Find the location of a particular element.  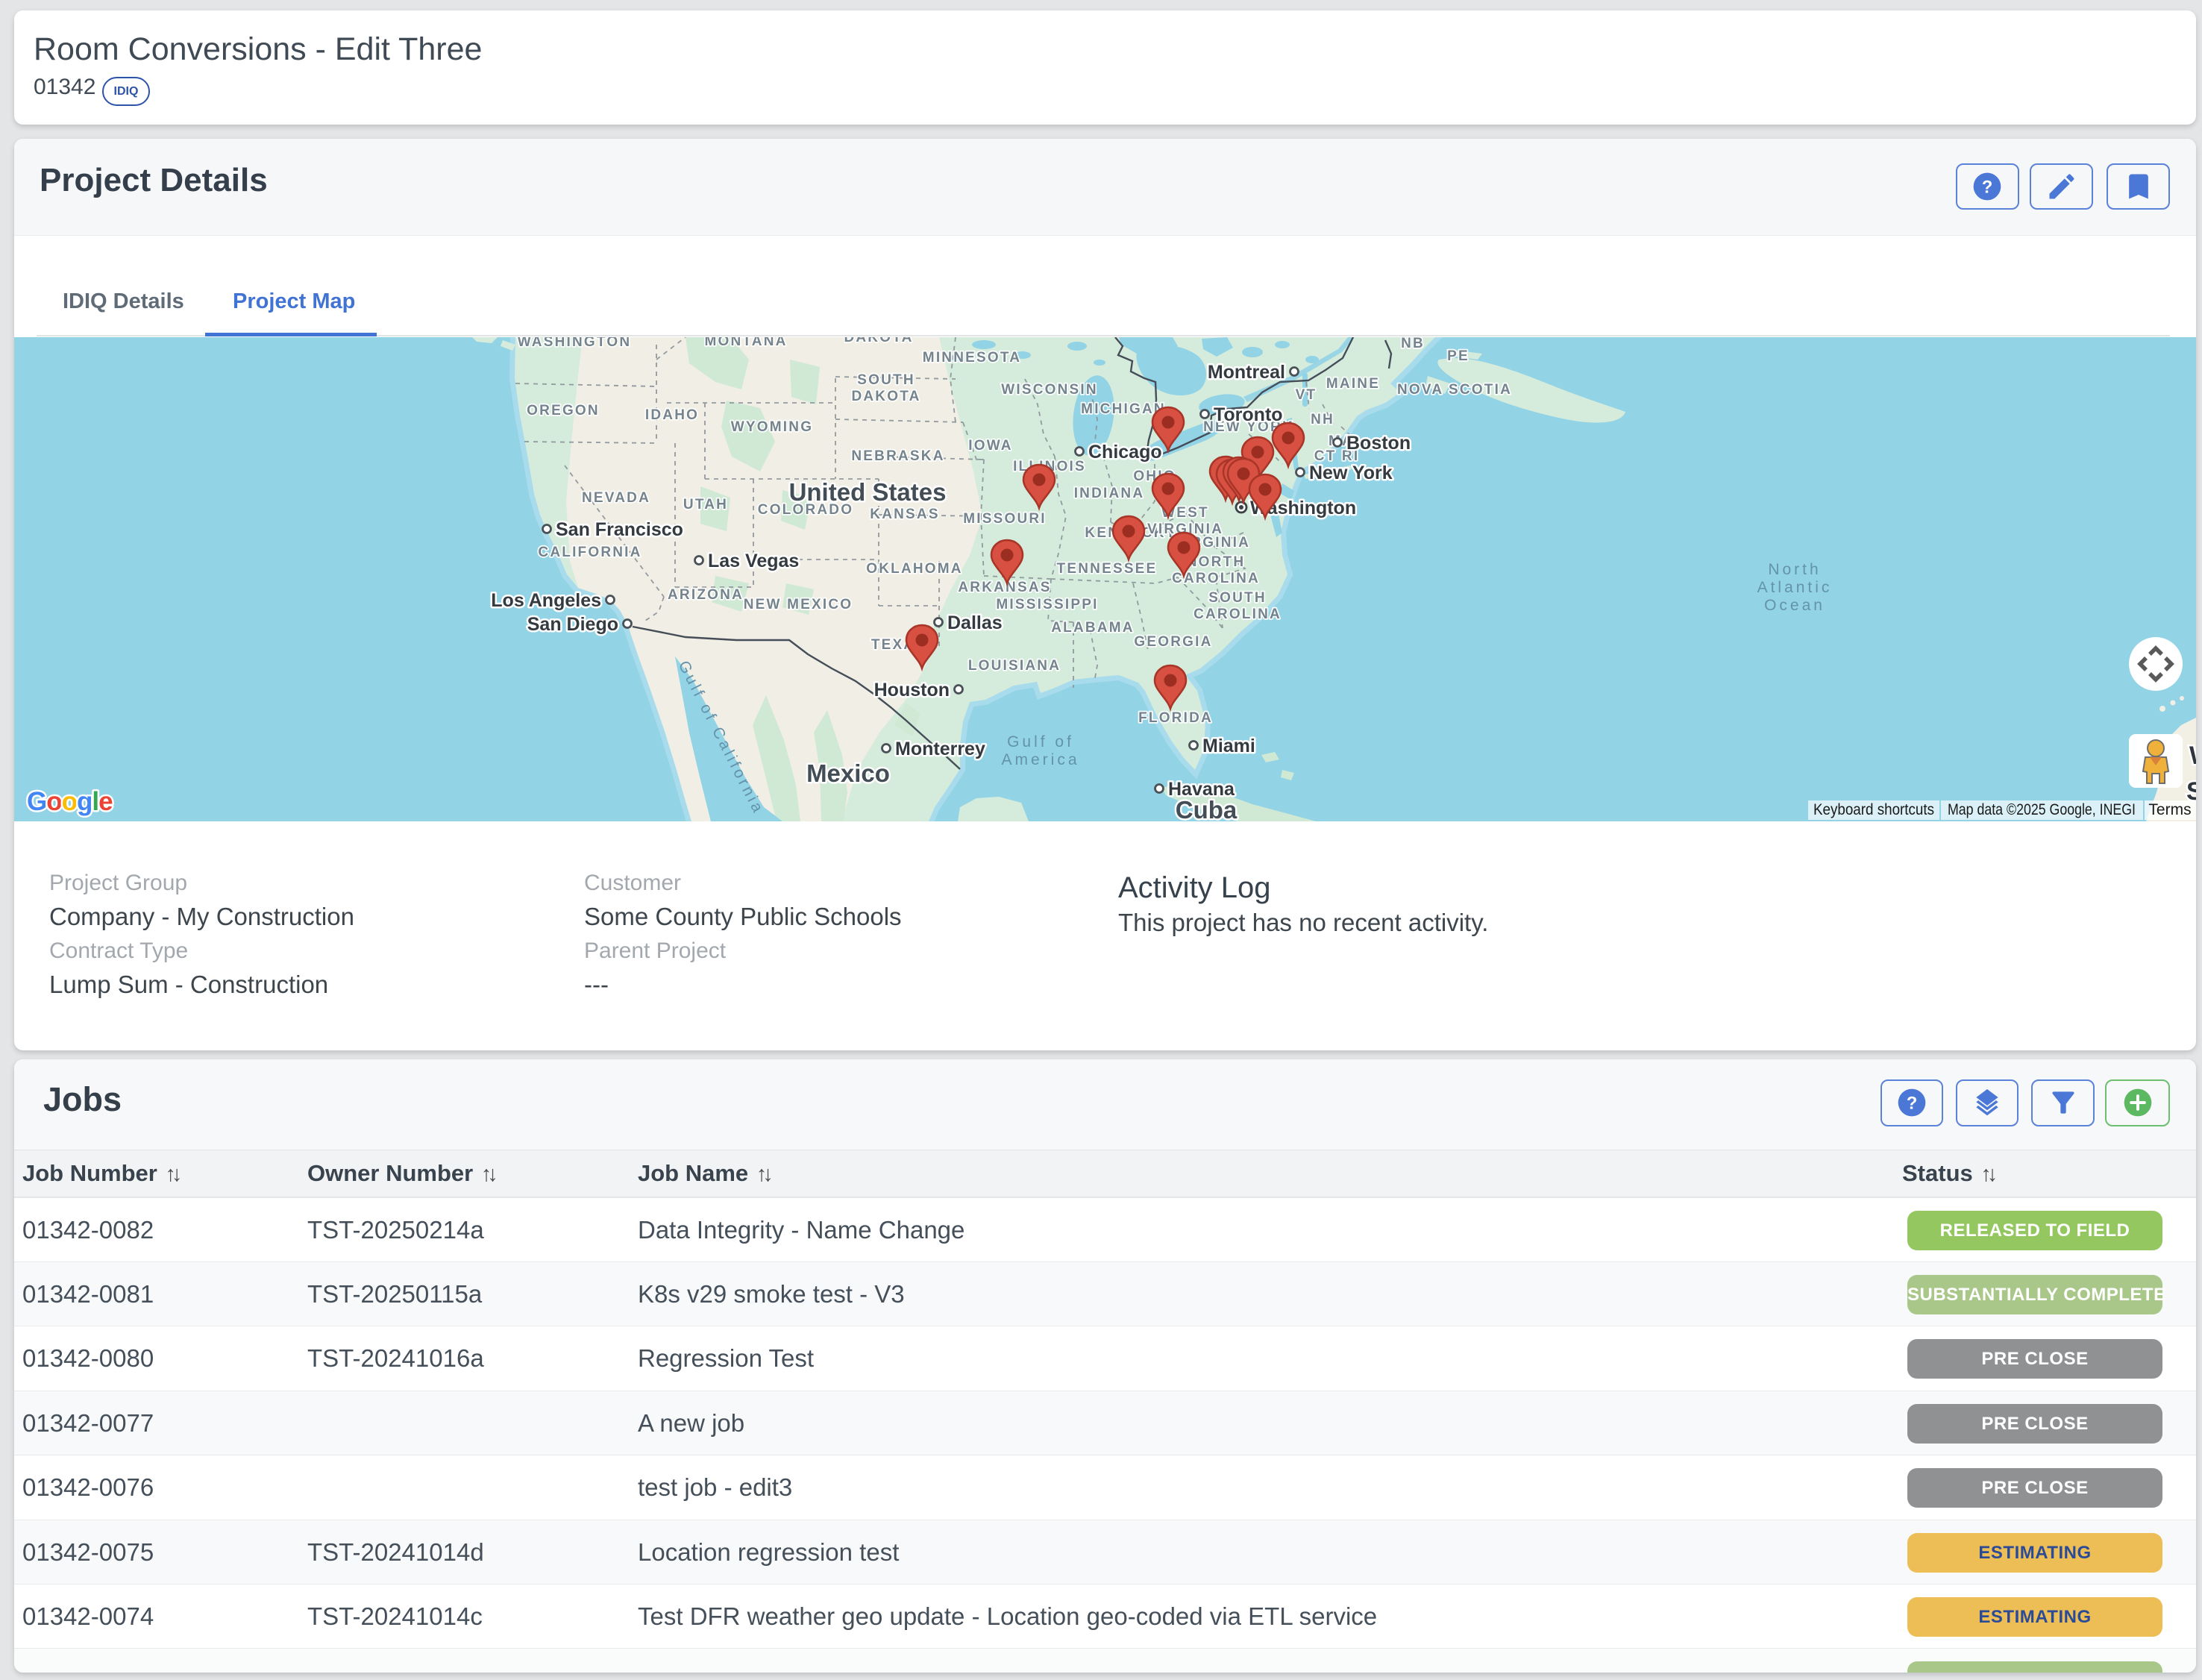

svg-text: Miami is located at coordinates (1228, 746).